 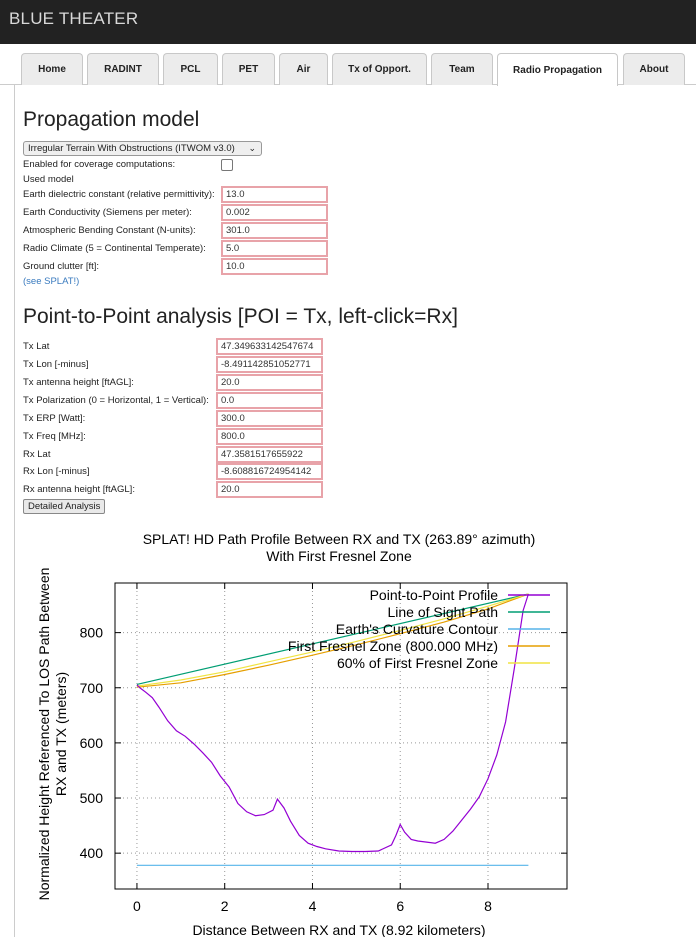 I want to click on tx-lon-label: Tx Lon [-minus], so click(x=56, y=364).